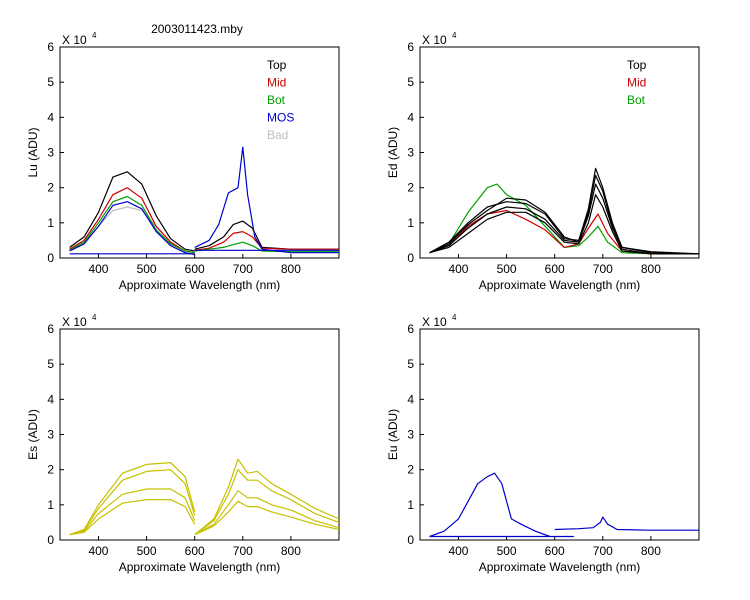 Image resolution: width=750 pixels, height=600 pixels. What do you see at coordinates (434, 40) in the screenshot?
I see `ed-scale-label: X 10` at bounding box center [434, 40].